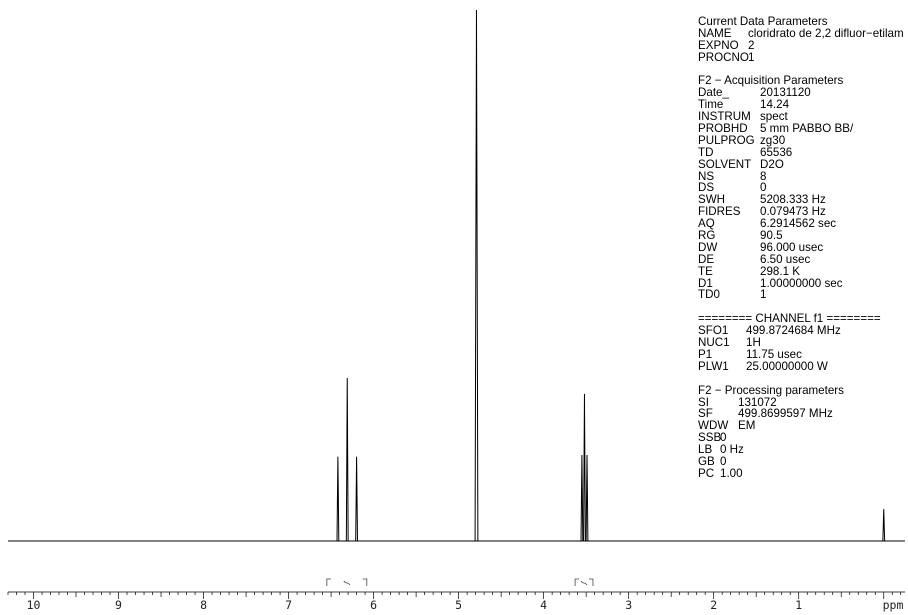 Image resolution: width=908 pixels, height=615 pixels. I want to click on param-value: 25.00000000 W, so click(787, 367).